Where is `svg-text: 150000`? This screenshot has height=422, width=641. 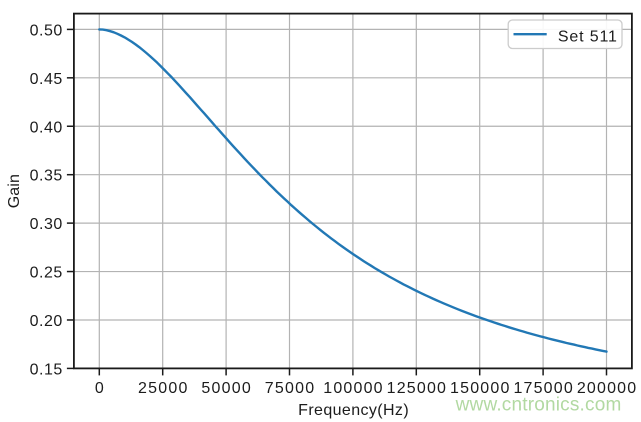 svg-text: 150000 is located at coordinates (479, 388).